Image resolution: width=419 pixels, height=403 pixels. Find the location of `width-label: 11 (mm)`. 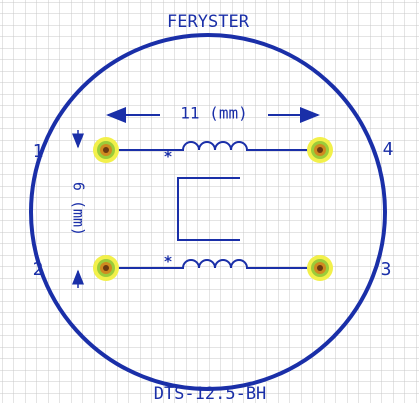

width-label: 11 (mm) is located at coordinates (213, 113).